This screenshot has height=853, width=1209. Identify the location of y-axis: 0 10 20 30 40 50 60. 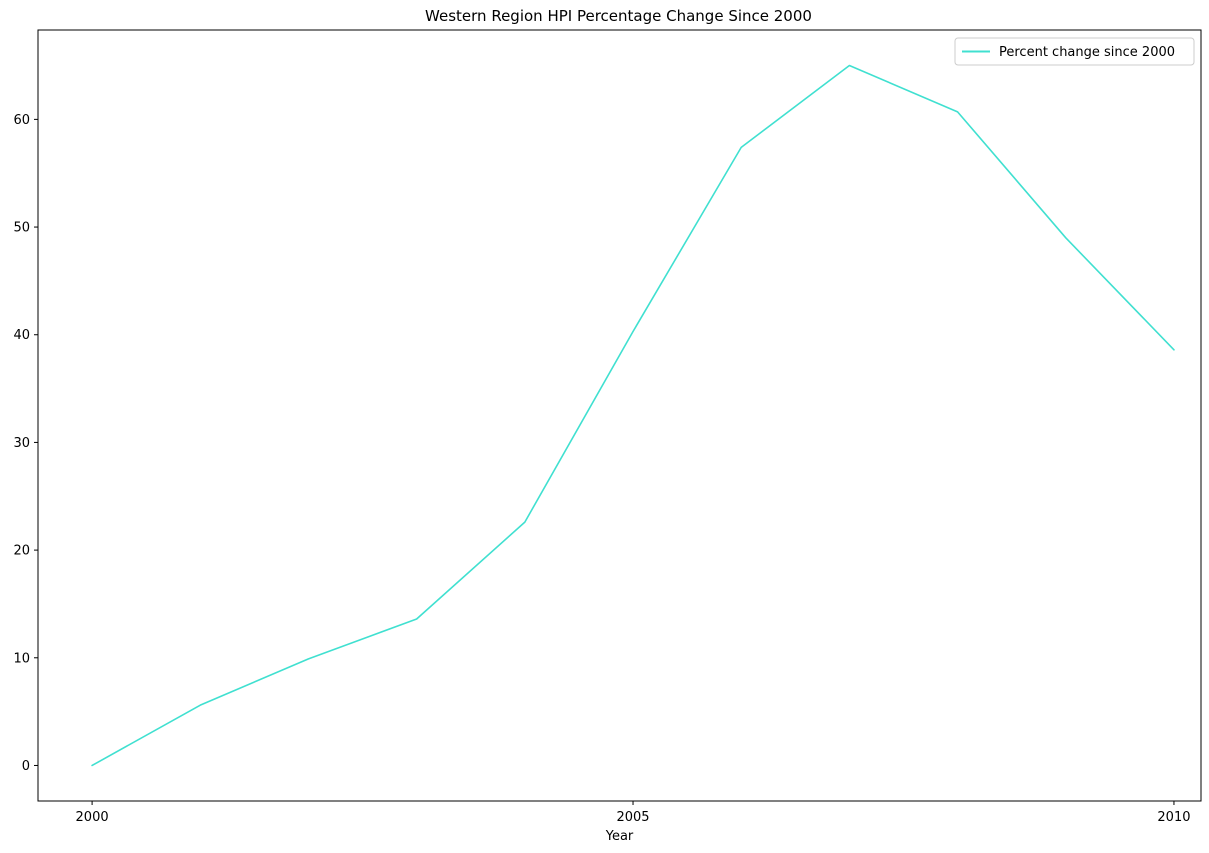
(25, 443).